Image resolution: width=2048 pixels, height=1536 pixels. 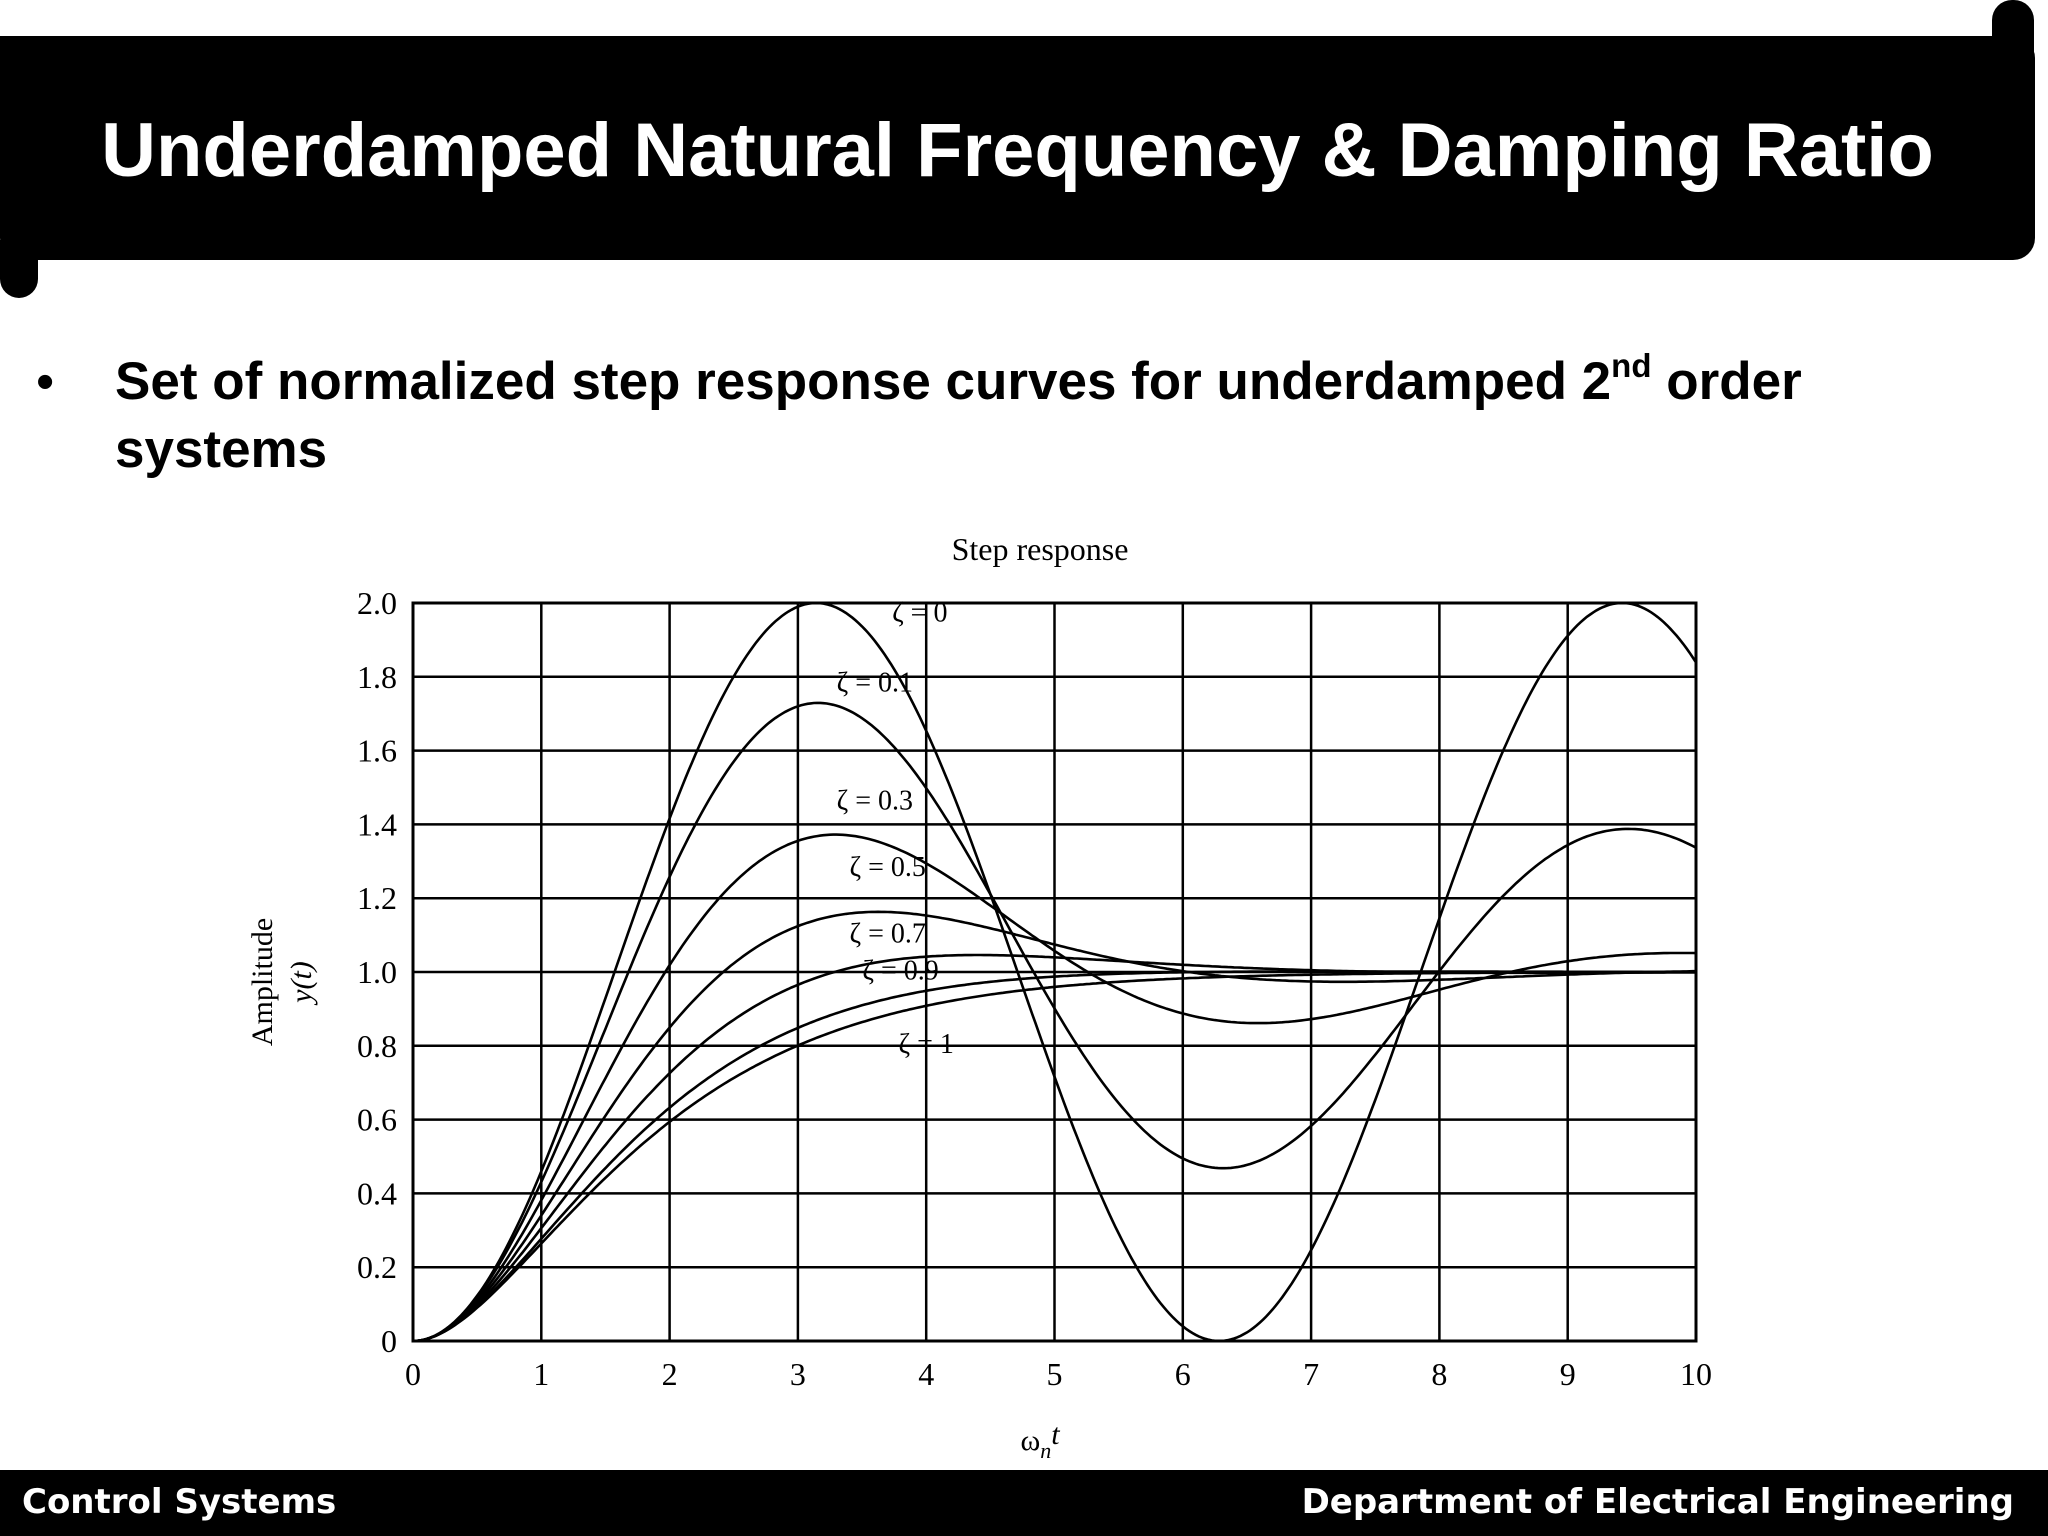 I want to click on y-tick-label: 0.4, so click(x=377, y=1193).